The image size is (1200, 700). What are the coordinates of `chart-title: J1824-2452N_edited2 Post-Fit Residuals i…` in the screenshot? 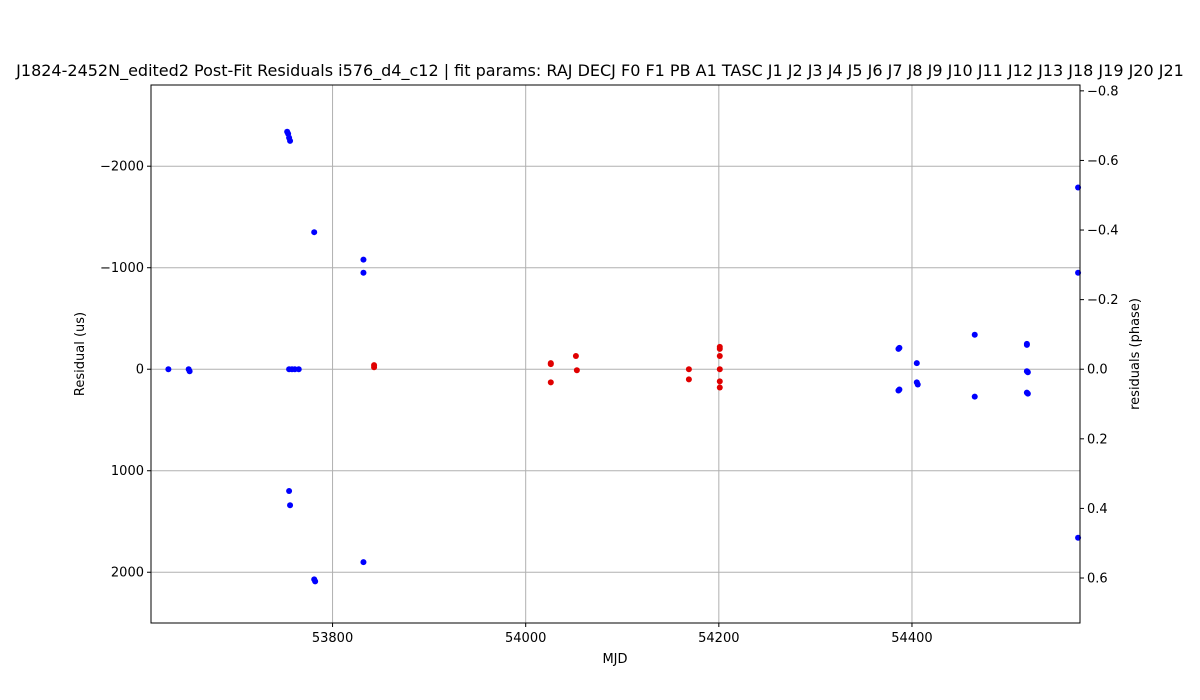 It's located at (599, 71).